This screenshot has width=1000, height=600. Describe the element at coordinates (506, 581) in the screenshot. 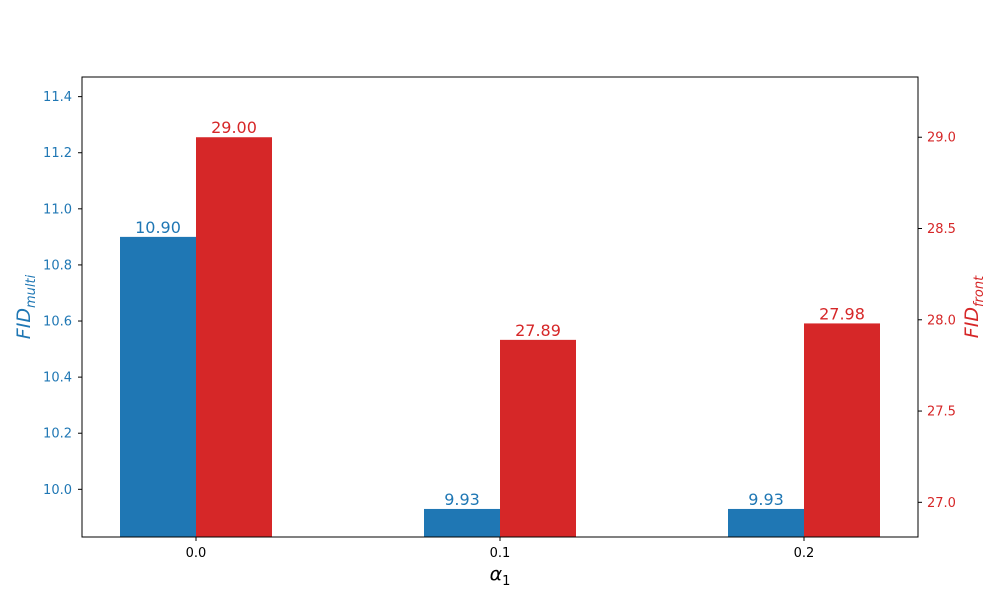

I see `x-axis-title-sub: 1` at that location.